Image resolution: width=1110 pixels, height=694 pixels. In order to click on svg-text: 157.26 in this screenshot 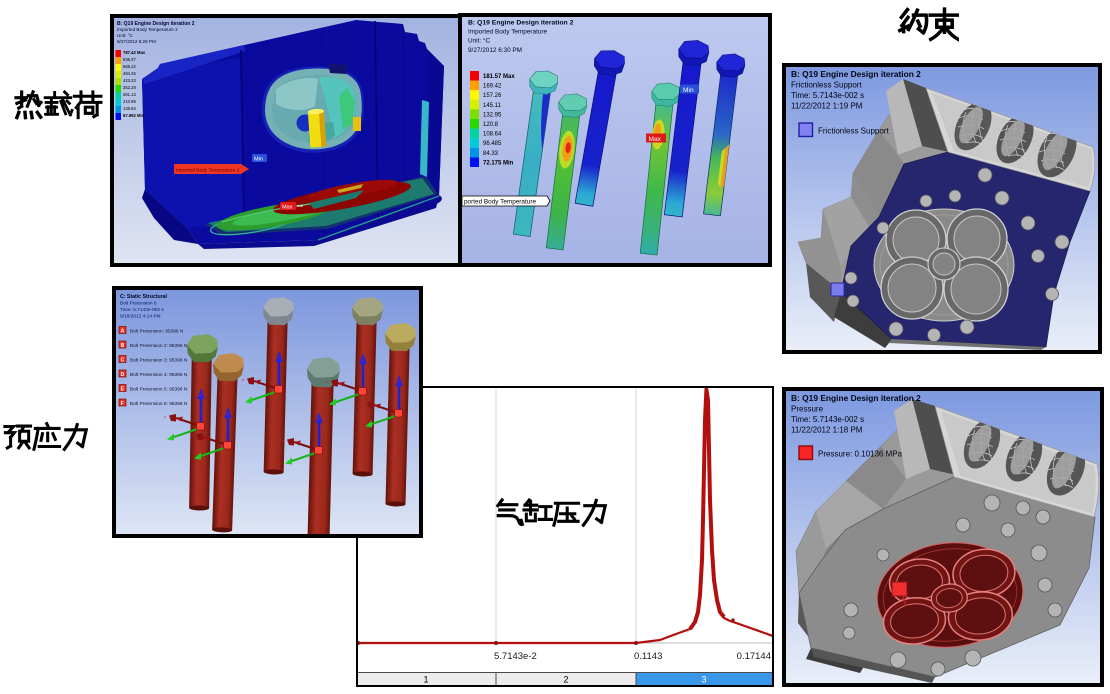, I will do `click(492, 96)`.